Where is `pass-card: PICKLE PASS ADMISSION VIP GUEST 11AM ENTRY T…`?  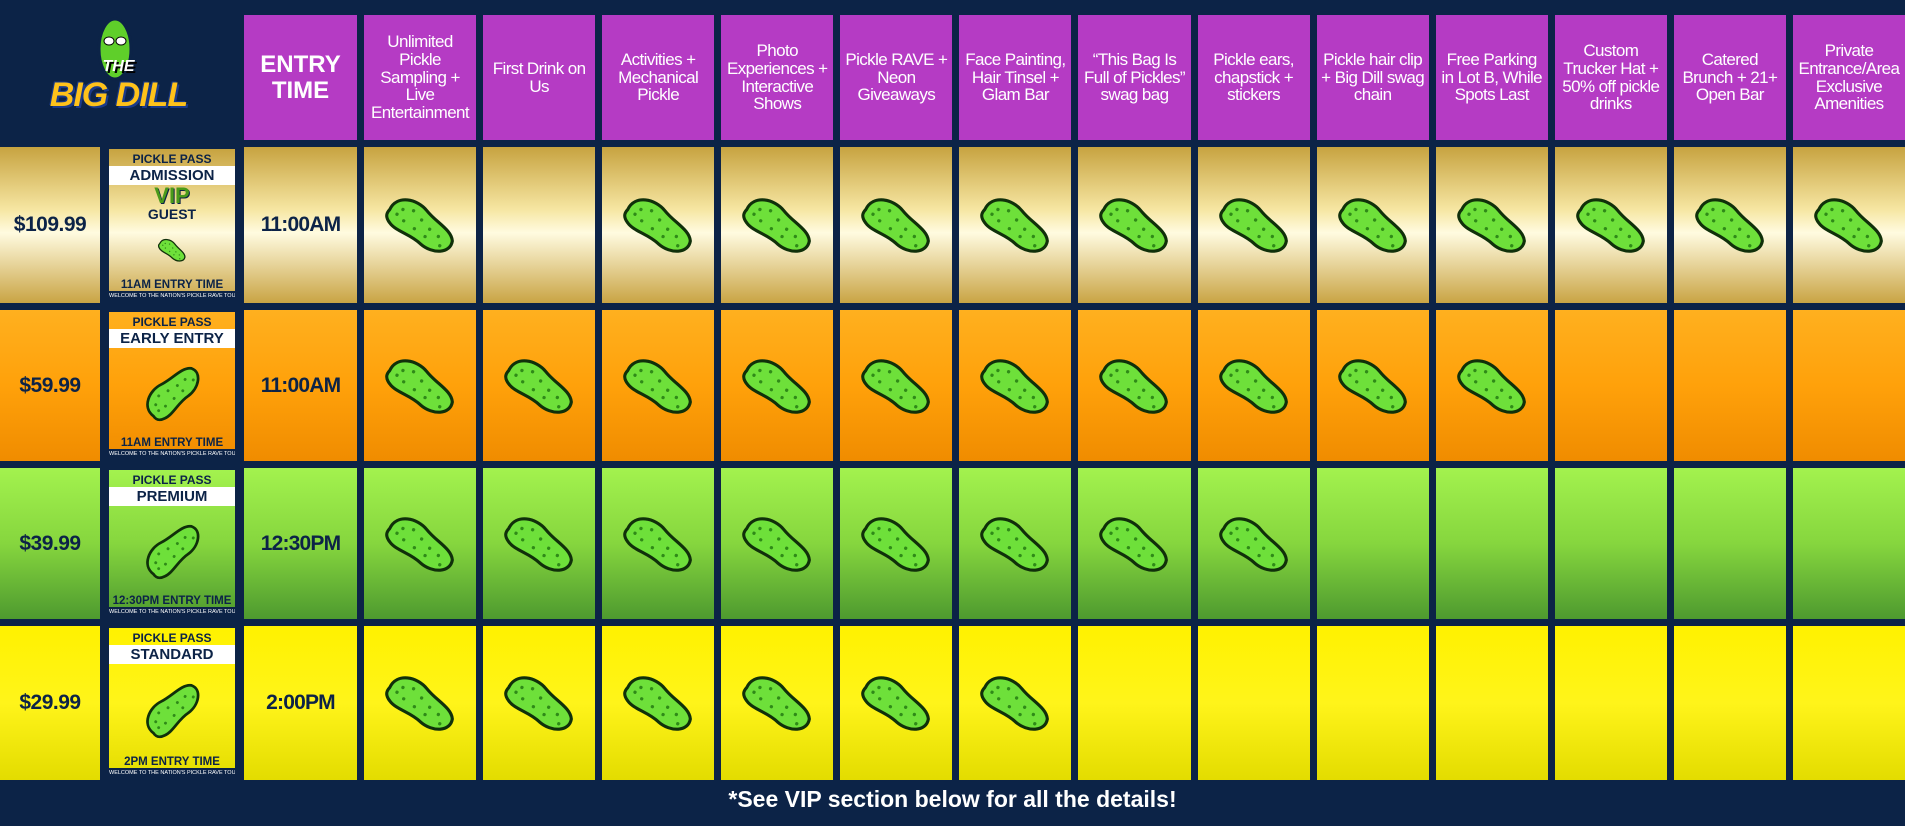
pass-card: PICKLE PASS ADMISSION VIP GUEST 11AM ENTRY T… is located at coordinates (172, 225).